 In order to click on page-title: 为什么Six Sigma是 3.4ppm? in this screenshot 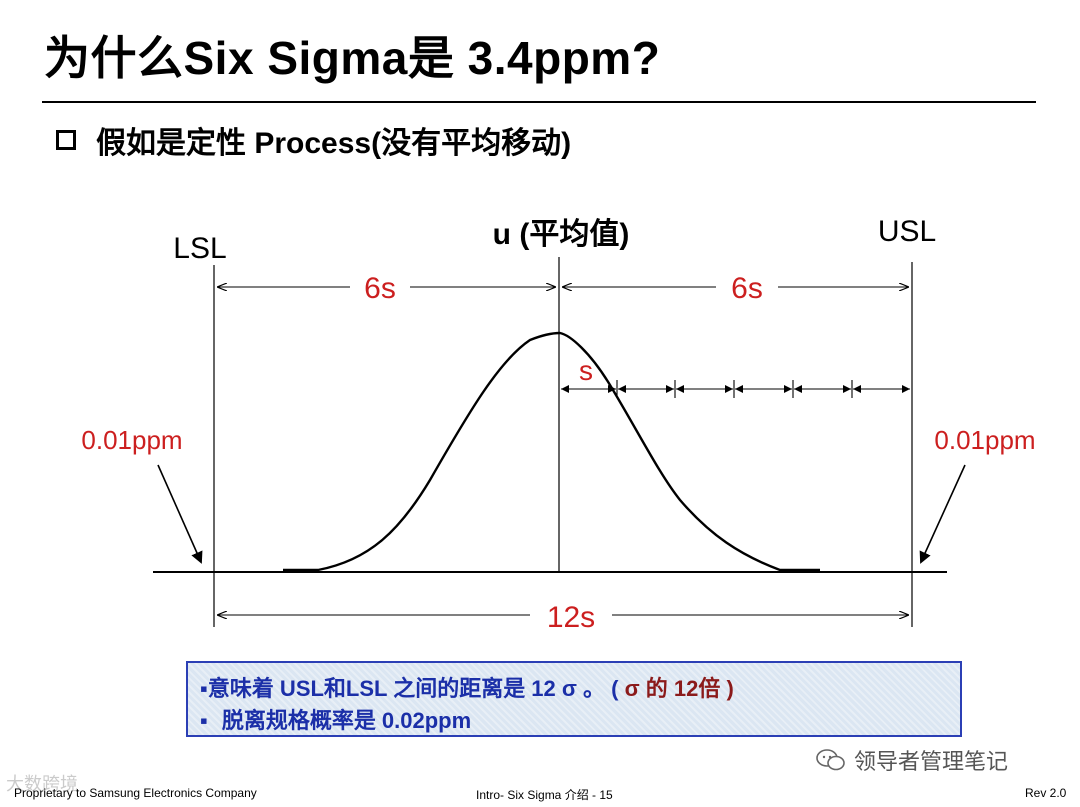, I will do `click(352, 58)`.